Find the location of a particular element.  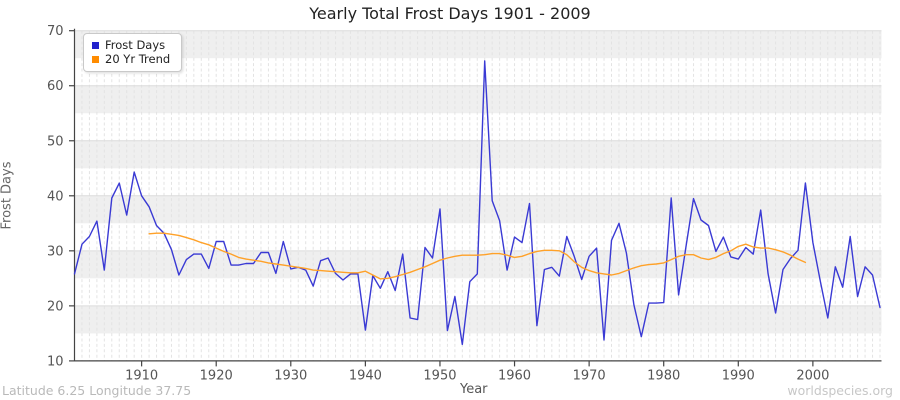

chart-legend: Frost Days 20 Yr Trend is located at coordinates (133, 52).